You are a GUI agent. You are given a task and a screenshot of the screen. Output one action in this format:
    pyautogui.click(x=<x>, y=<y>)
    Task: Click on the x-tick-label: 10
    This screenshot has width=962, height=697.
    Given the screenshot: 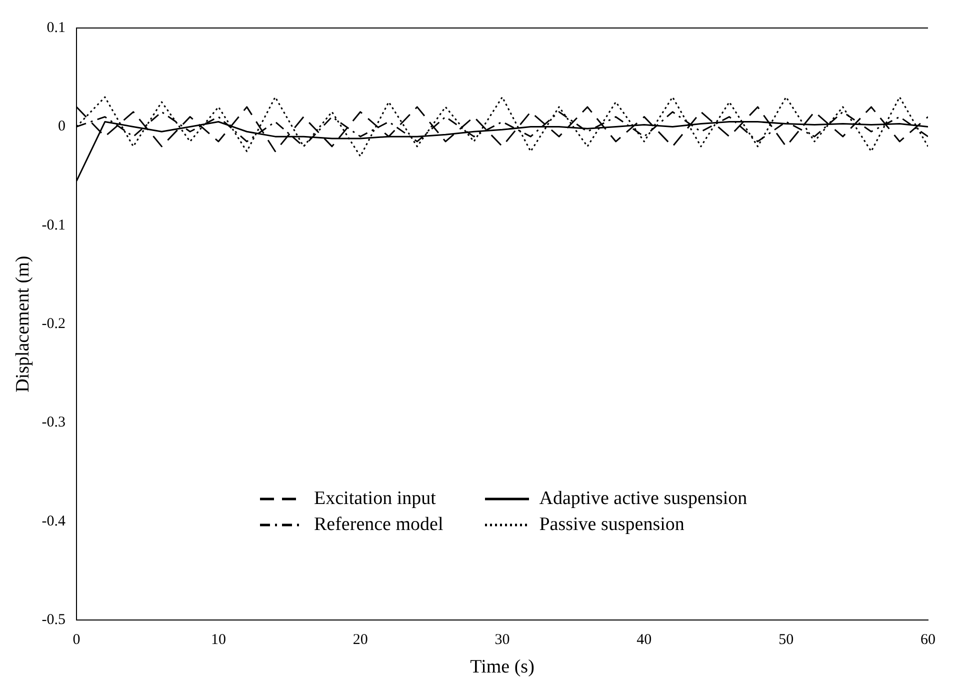 What is the action you would take?
    pyautogui.click(x=218, y=640)
    